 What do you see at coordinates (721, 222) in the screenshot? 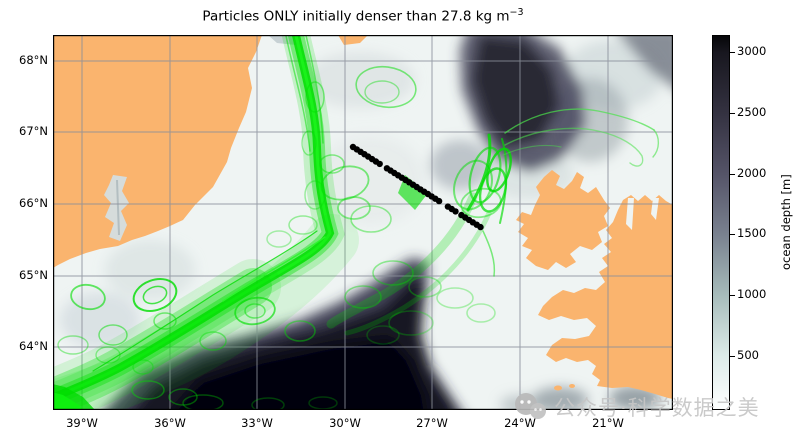
I see `colorbar` at bounding box center [721, 222].